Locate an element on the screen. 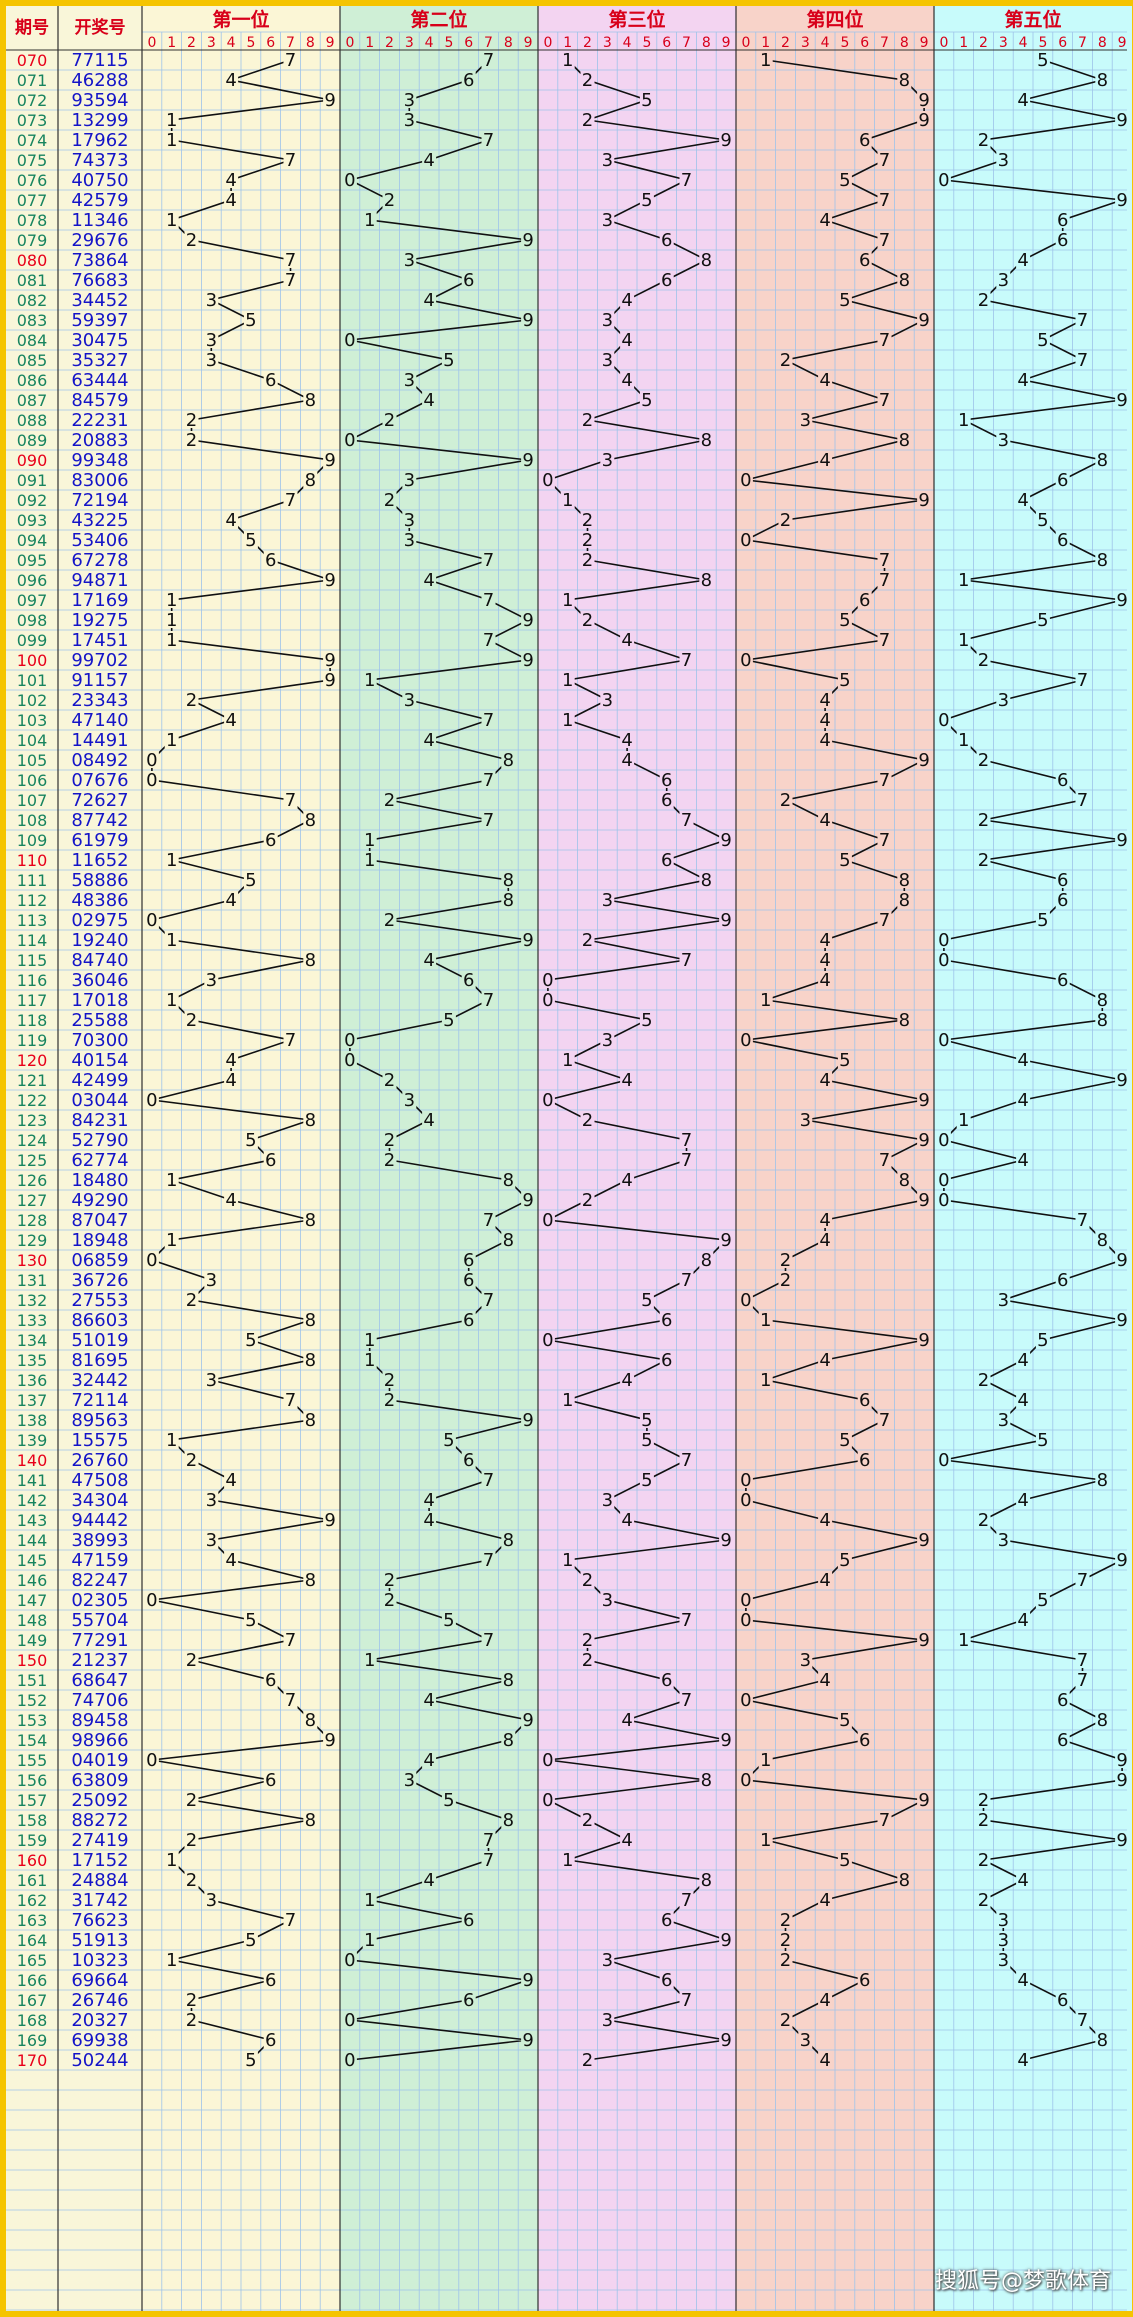  period-number: 120 is located at coordinates (32, 1060).